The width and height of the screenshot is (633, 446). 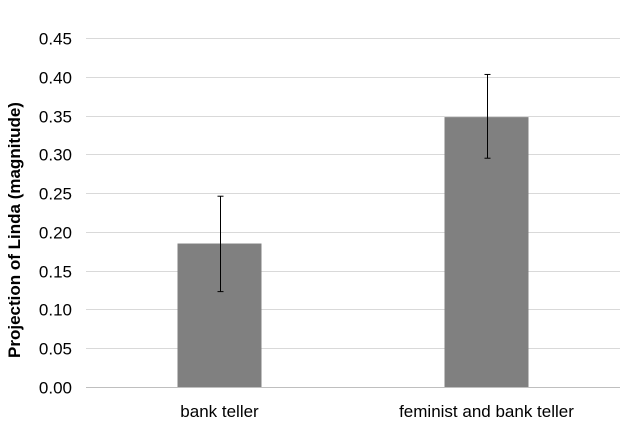 I want to click on y-tick-label: 0.25, so click(x=55, y=194).